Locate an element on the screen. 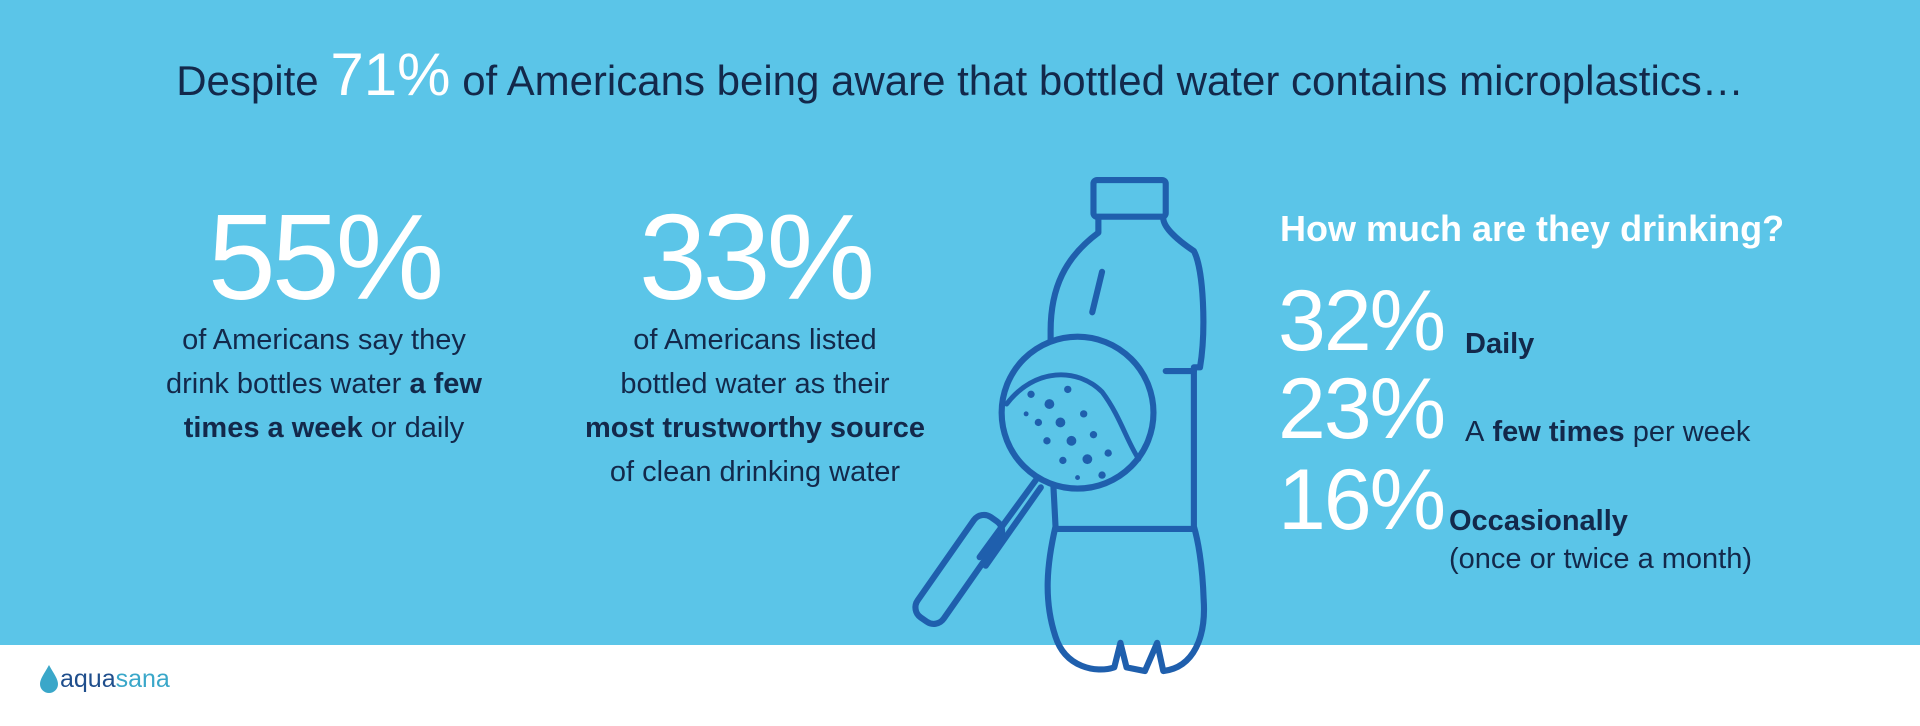  text-line: drink bottles water a few is located at coordinates (324, 384).